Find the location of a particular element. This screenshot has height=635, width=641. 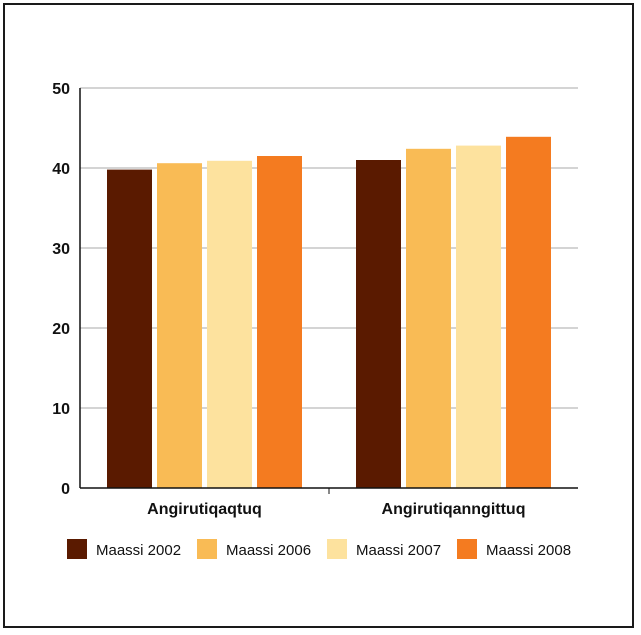

legend-label-2: Maassi 2006 is located at coordinates (268, 550).